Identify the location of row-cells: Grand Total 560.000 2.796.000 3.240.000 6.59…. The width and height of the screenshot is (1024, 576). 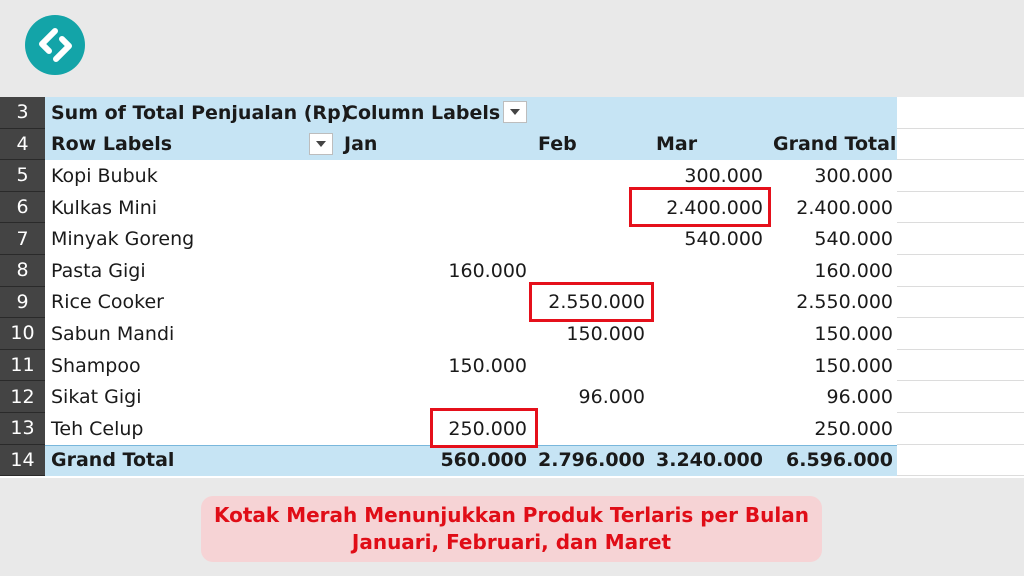
(534, 460).